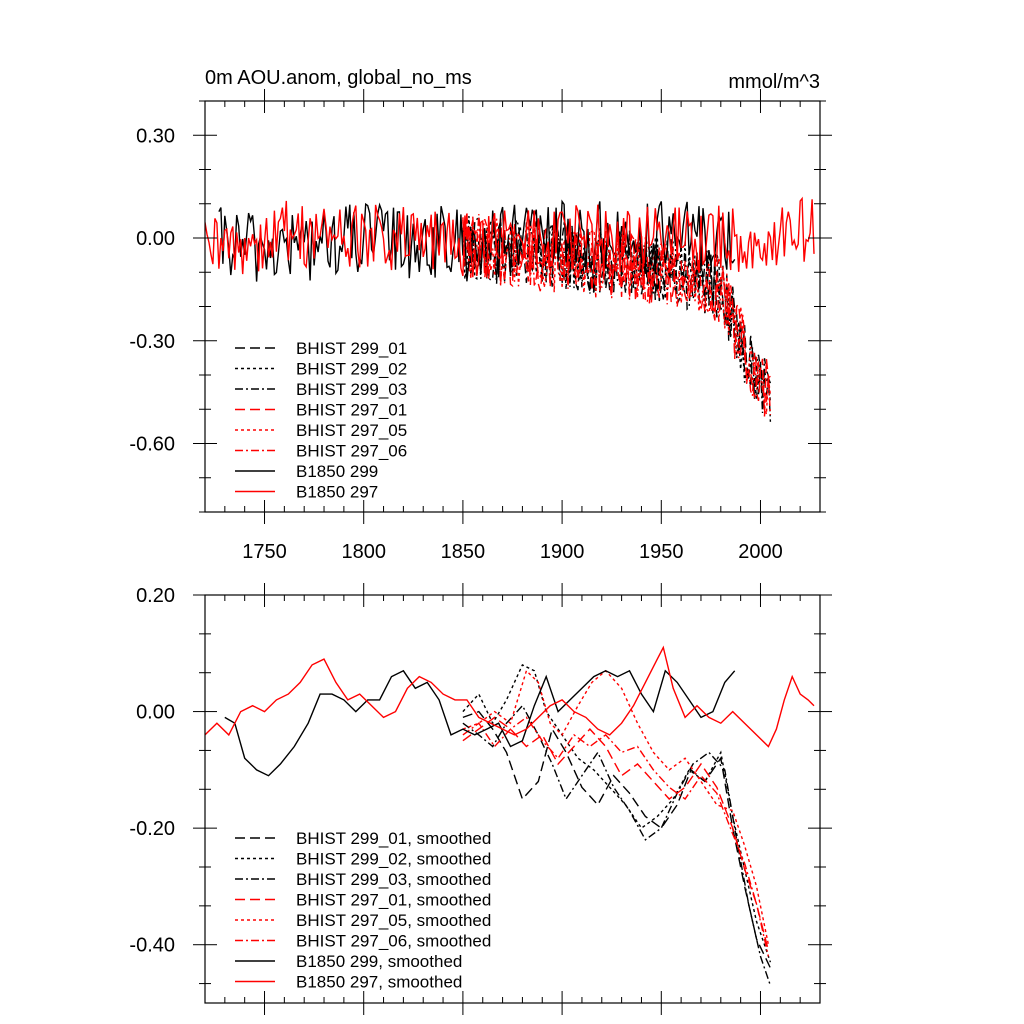 Image resolution: width=1024 pixels, height=1024 pixels. What do you see at coordinates (351, 451) in the screenshot?
I see `legend-label-bhist-297-06: BHIST 297_06` at bounding box center [351, 451].